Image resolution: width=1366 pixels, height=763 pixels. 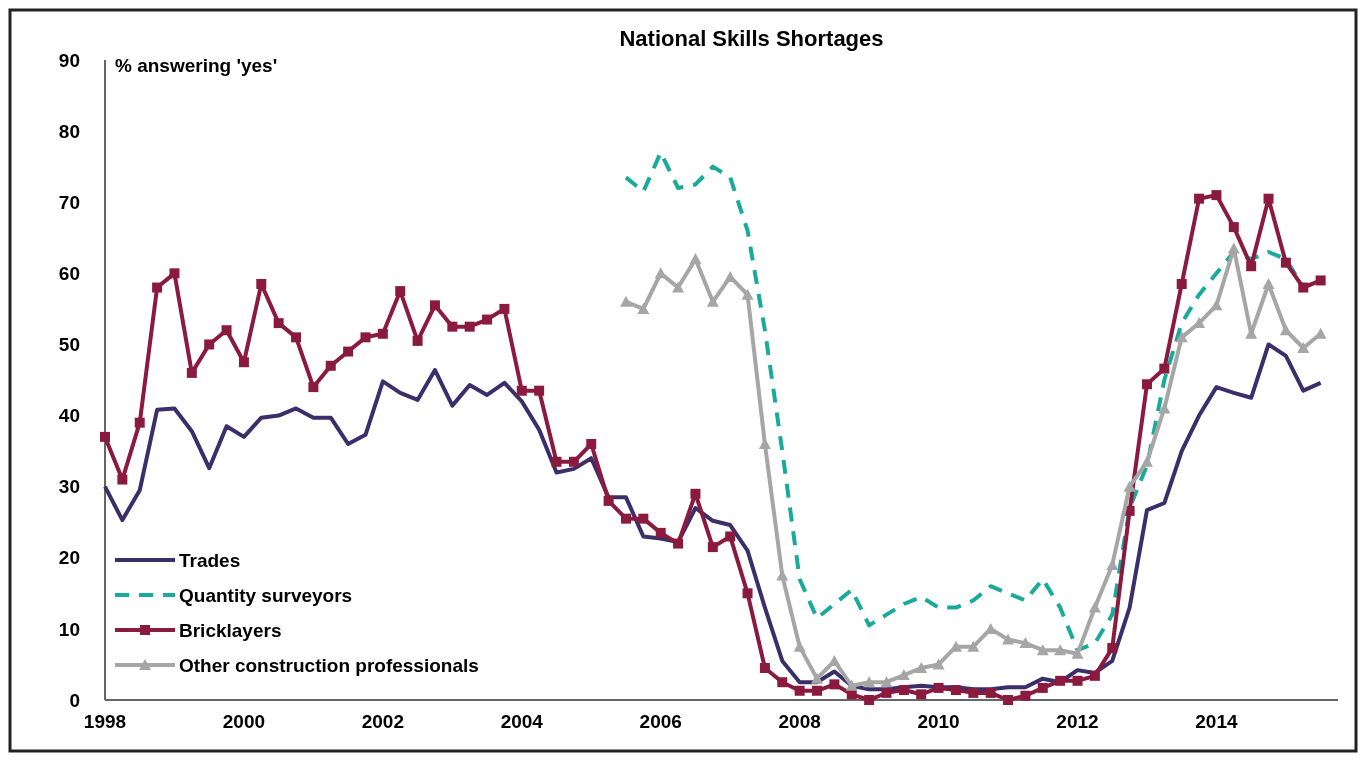 What do you see at coordinates (74, 700) in the screenshot?
I see `y-tick-label: 0` at bounding box center [74, 700].